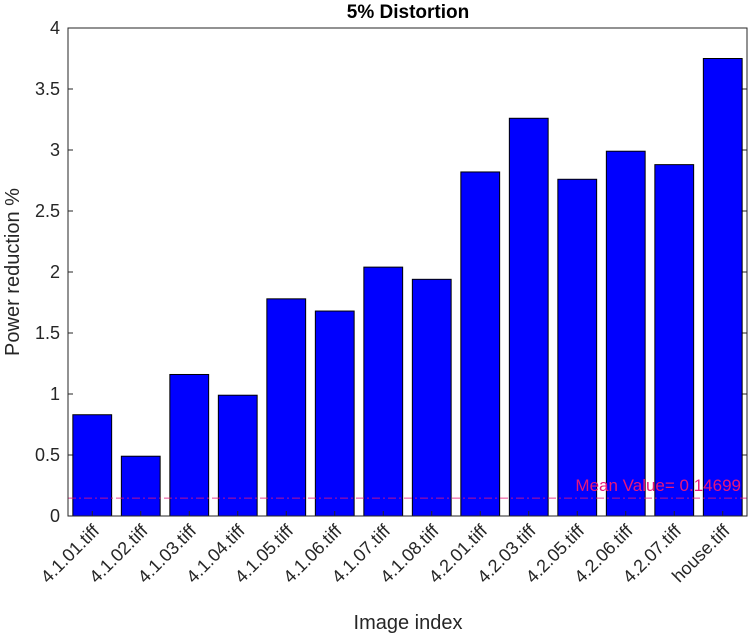 The width and height of the screenshot is (749, 636). What do you see at coordinates (47, 211) in the screenshot?
I see `y-tick-label: 2.5` at bounding box center [47, 211].